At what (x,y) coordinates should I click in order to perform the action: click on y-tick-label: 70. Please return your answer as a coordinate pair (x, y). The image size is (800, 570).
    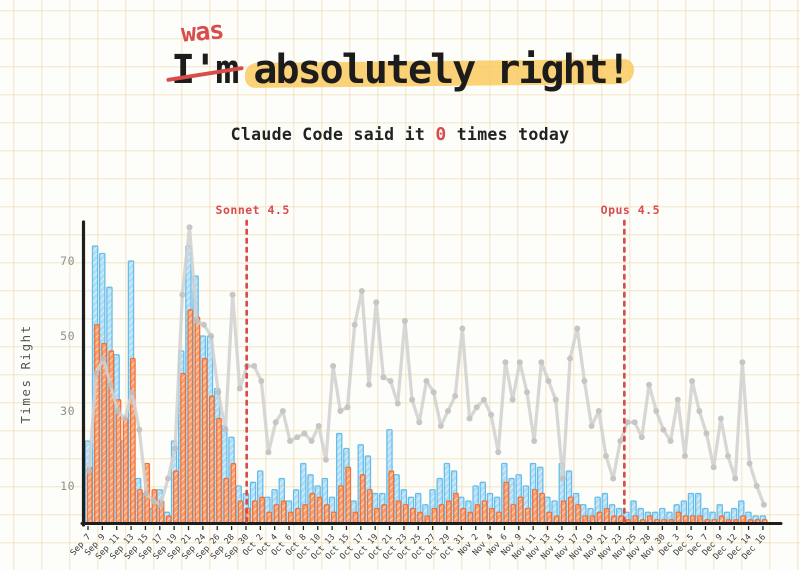
    Looking at the image, I should click on (67, 261).